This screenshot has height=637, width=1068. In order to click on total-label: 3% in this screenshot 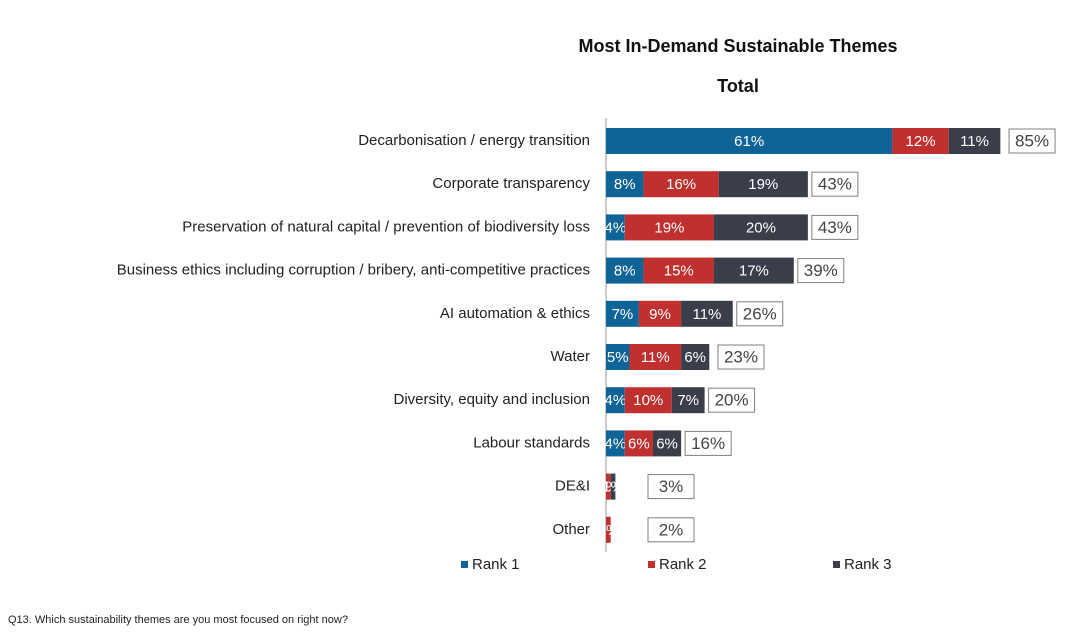, I will do `click(671, 486)`.